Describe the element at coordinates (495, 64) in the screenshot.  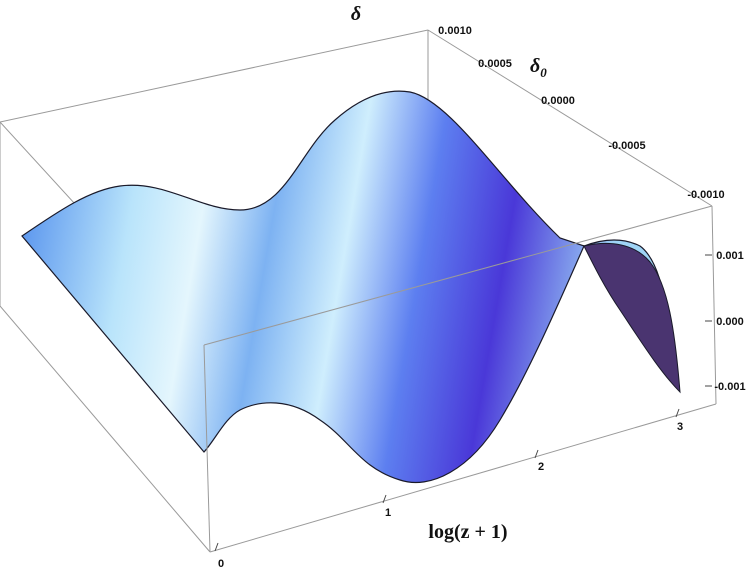
I see `y-tick-label: 0.0005` at that location.